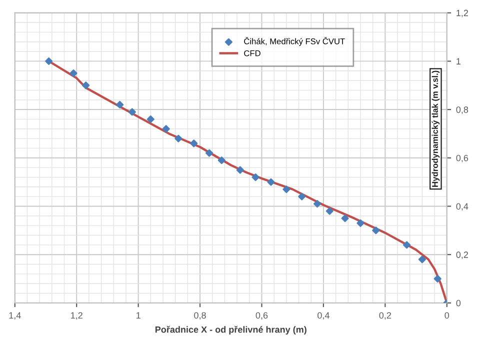  Describe the element at coordinates (262, 316) in the screenshot. I see `x-tick-label: 0,6` at that location.